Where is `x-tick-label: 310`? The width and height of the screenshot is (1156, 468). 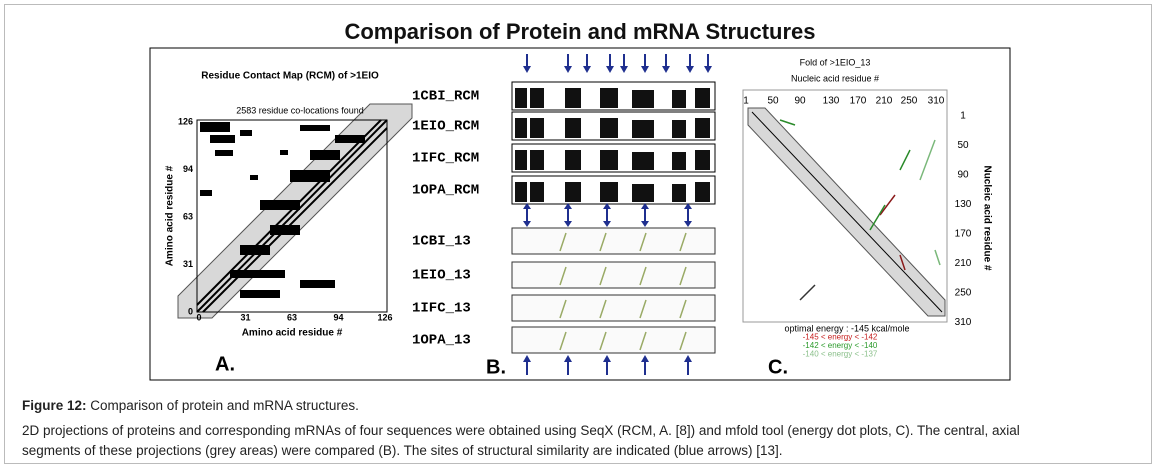
x-tick-label: 310 is located at coordinates (936, 101).